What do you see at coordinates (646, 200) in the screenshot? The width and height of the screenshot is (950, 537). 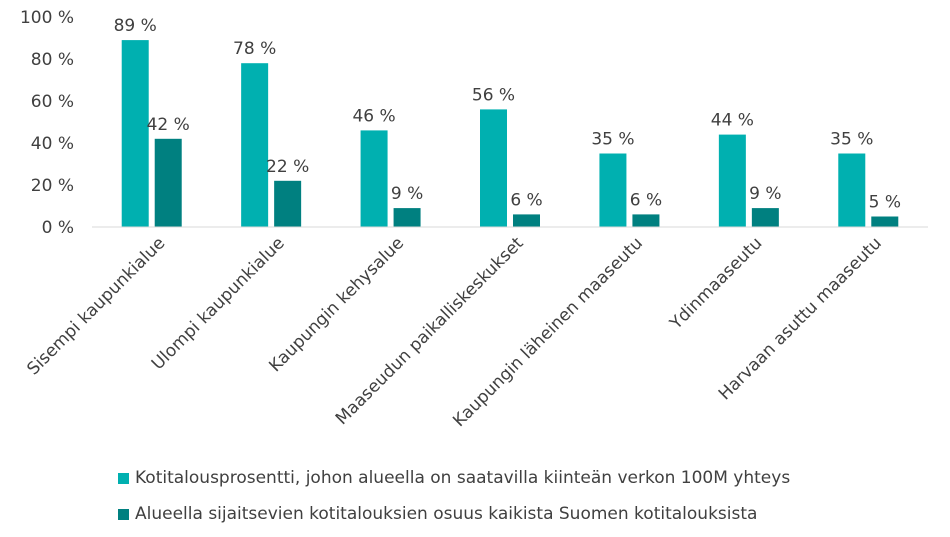 I see `data-label-series-2-4: 6 %` at bounding box center [646, 200].